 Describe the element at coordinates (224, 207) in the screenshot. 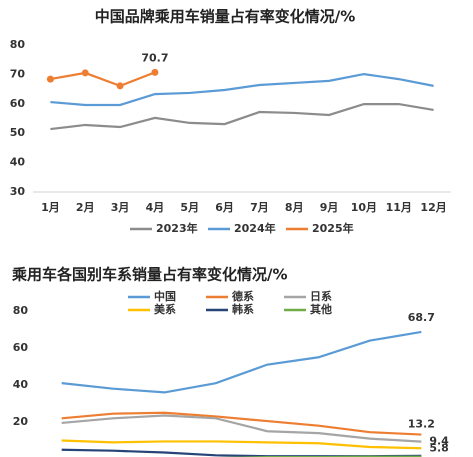

I see `x-tick-label: 6月` at that location.